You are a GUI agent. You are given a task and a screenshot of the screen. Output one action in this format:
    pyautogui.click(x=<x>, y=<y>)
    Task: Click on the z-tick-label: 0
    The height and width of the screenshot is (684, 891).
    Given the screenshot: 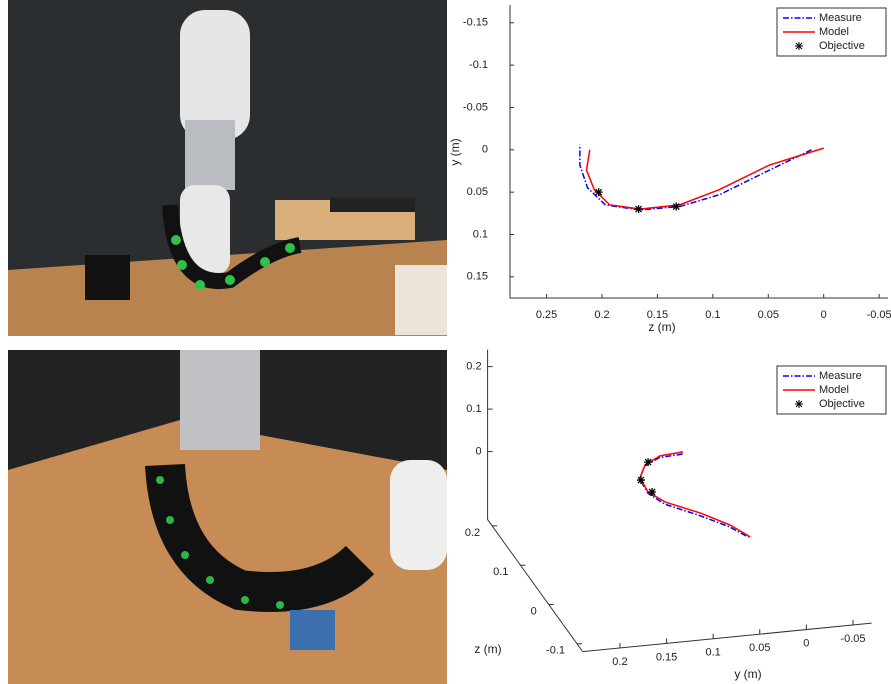 What is the action you would take?
    pyautogui.click(x=534, y=611)
    